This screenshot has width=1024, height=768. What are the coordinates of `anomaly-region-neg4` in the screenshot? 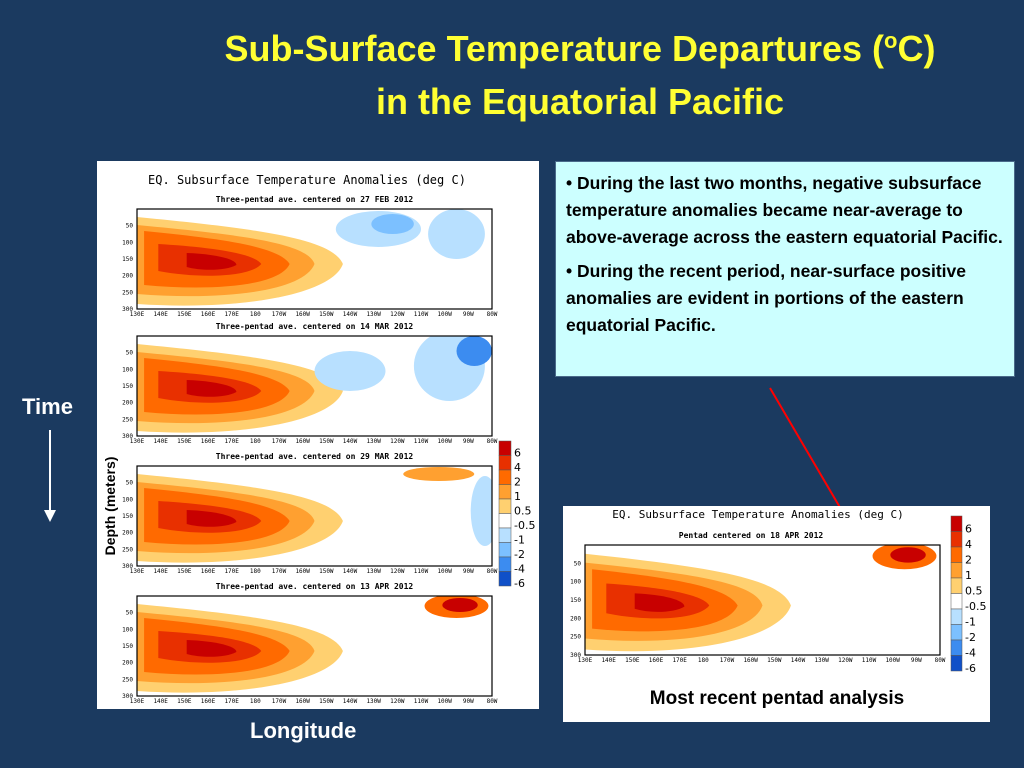 It's located at (474, 351).